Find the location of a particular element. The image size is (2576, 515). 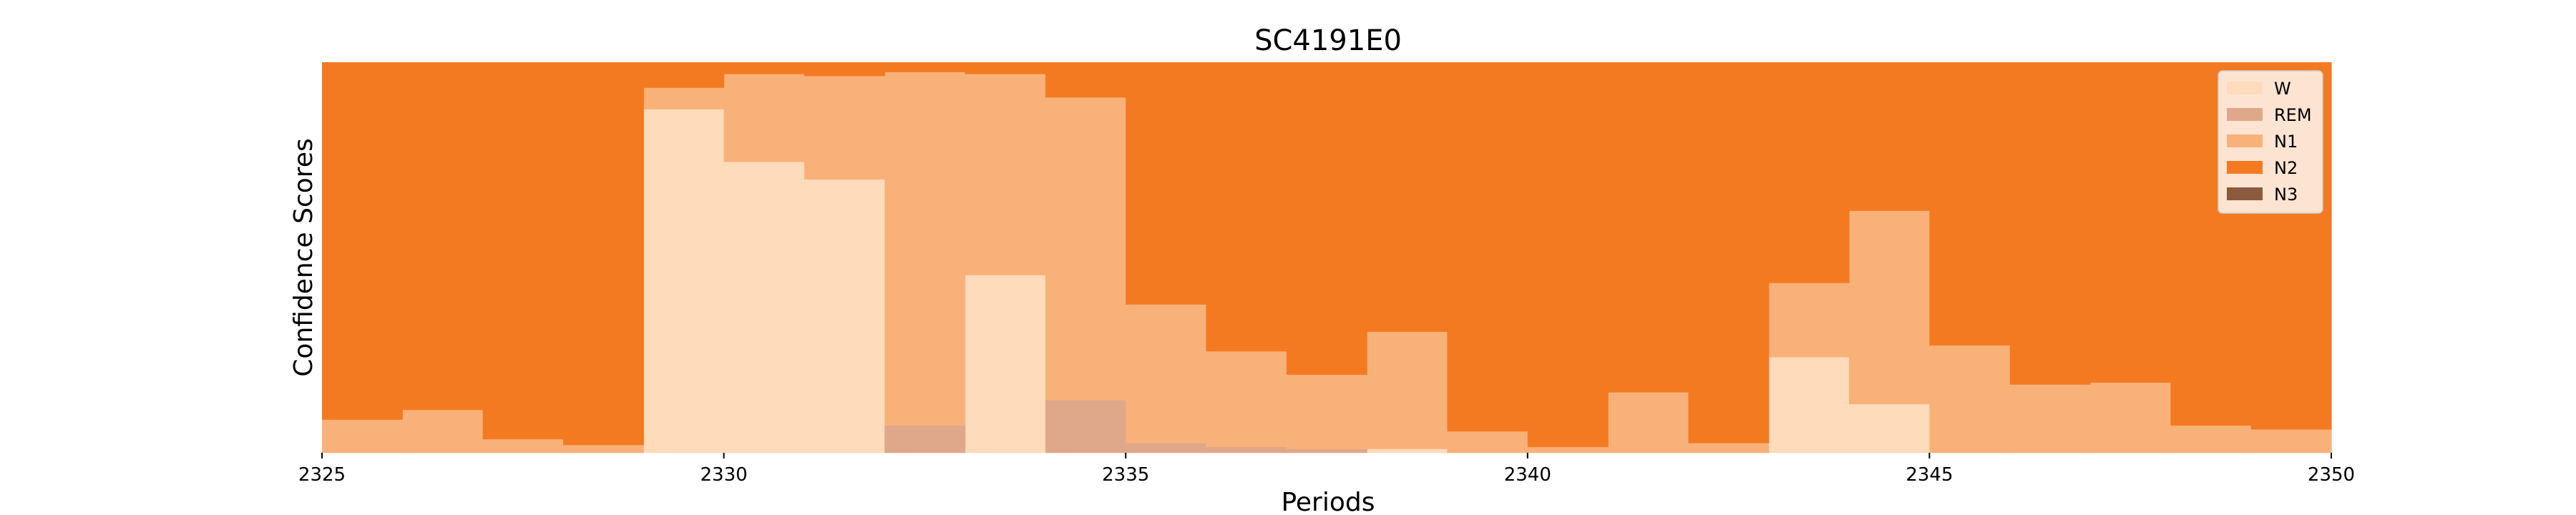

x-tick-label-2350: 2350 is located at coordinates (2331, 475).